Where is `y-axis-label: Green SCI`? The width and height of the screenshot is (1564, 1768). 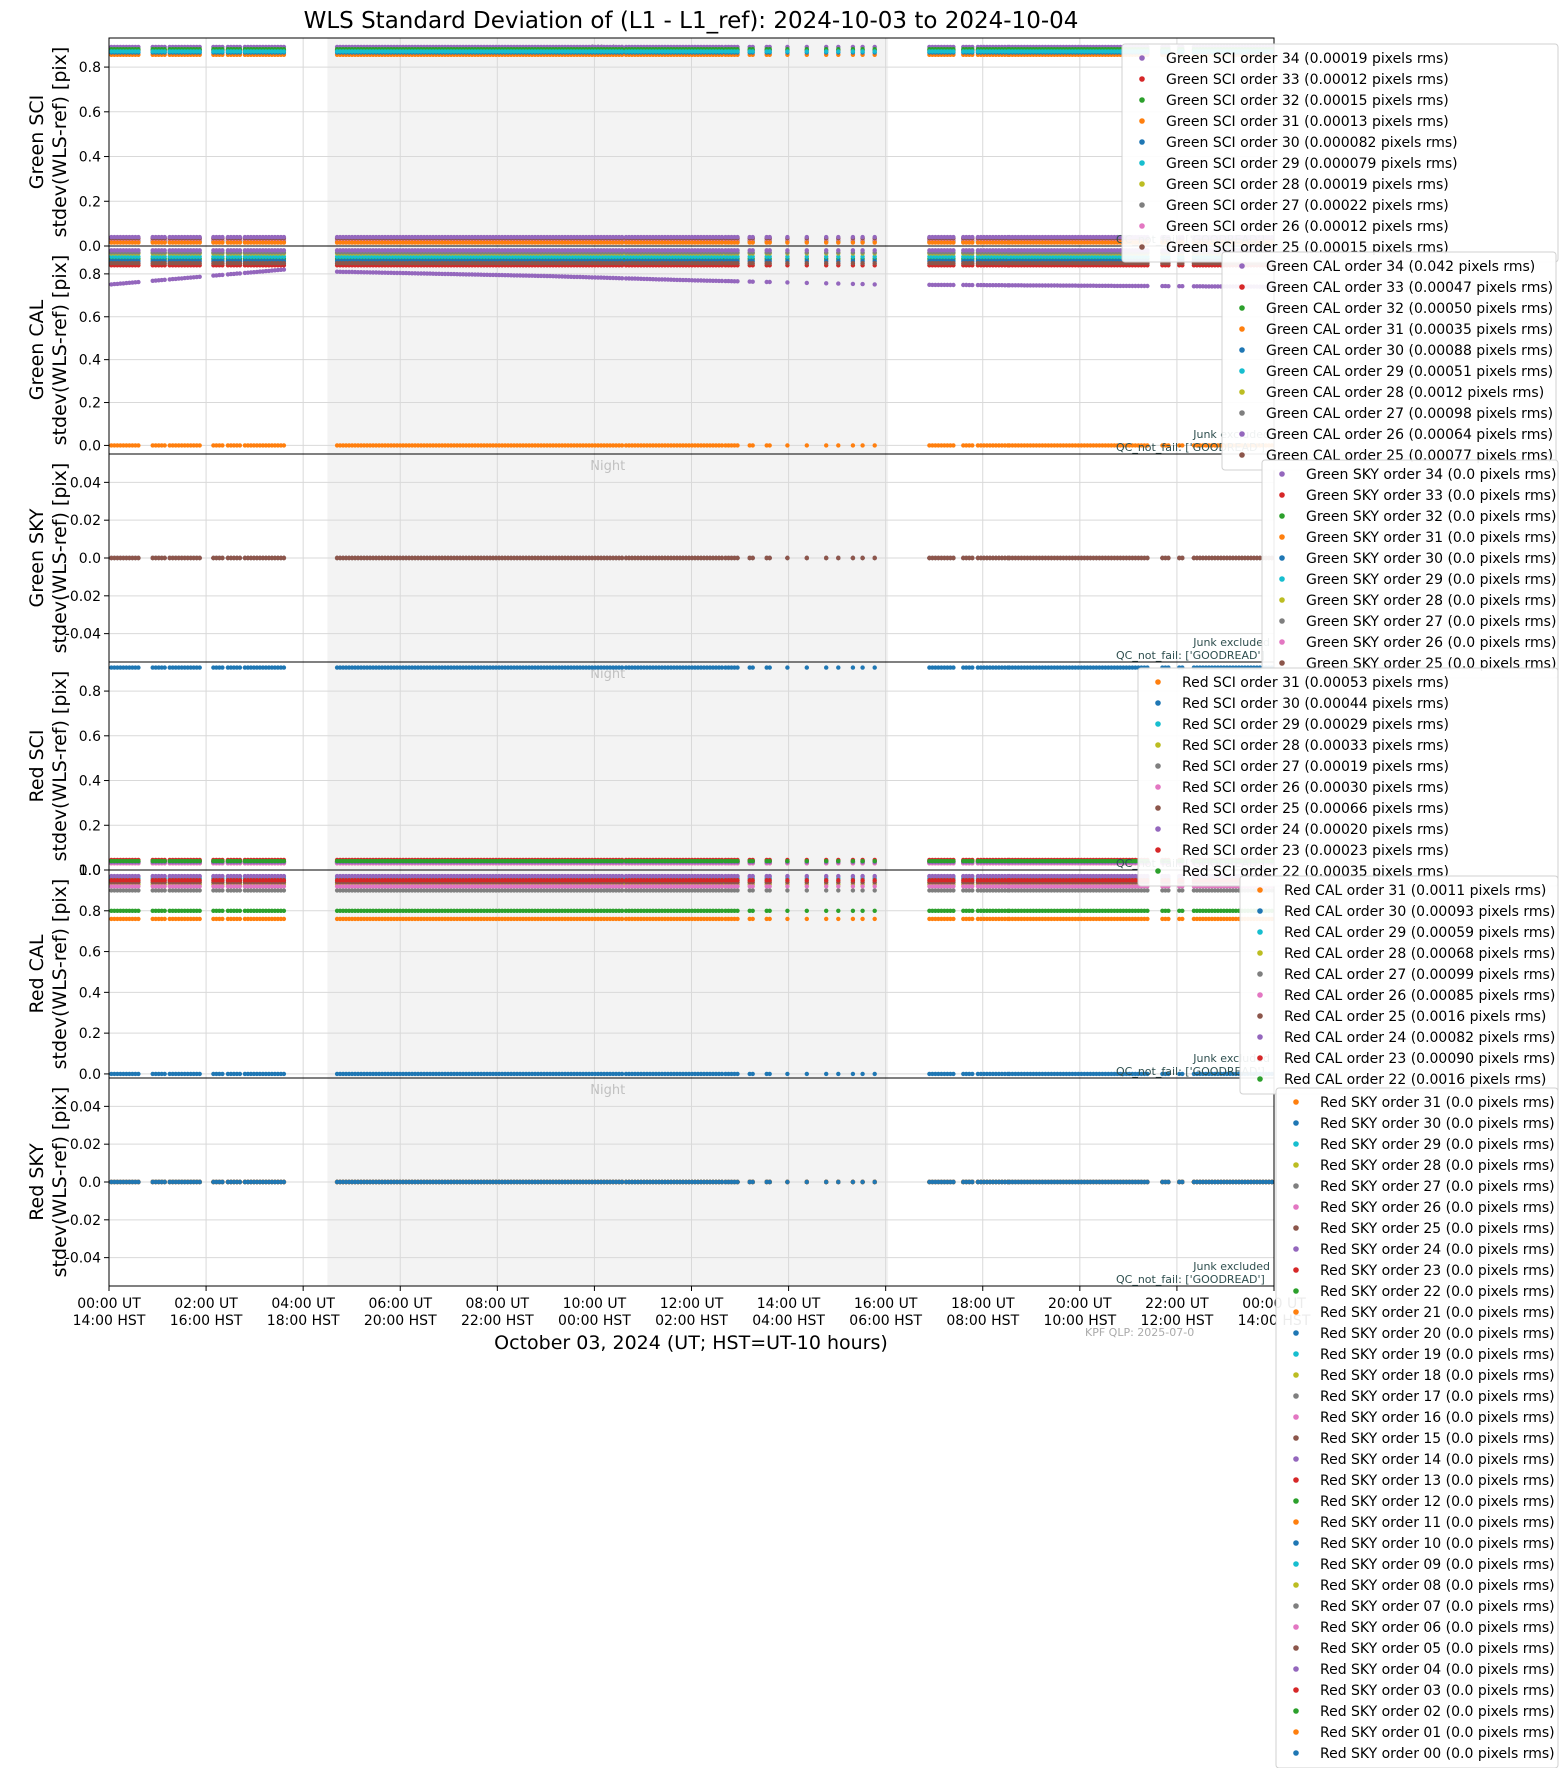 y-axis-label: Green SCI is located at coordinates (37, 142).